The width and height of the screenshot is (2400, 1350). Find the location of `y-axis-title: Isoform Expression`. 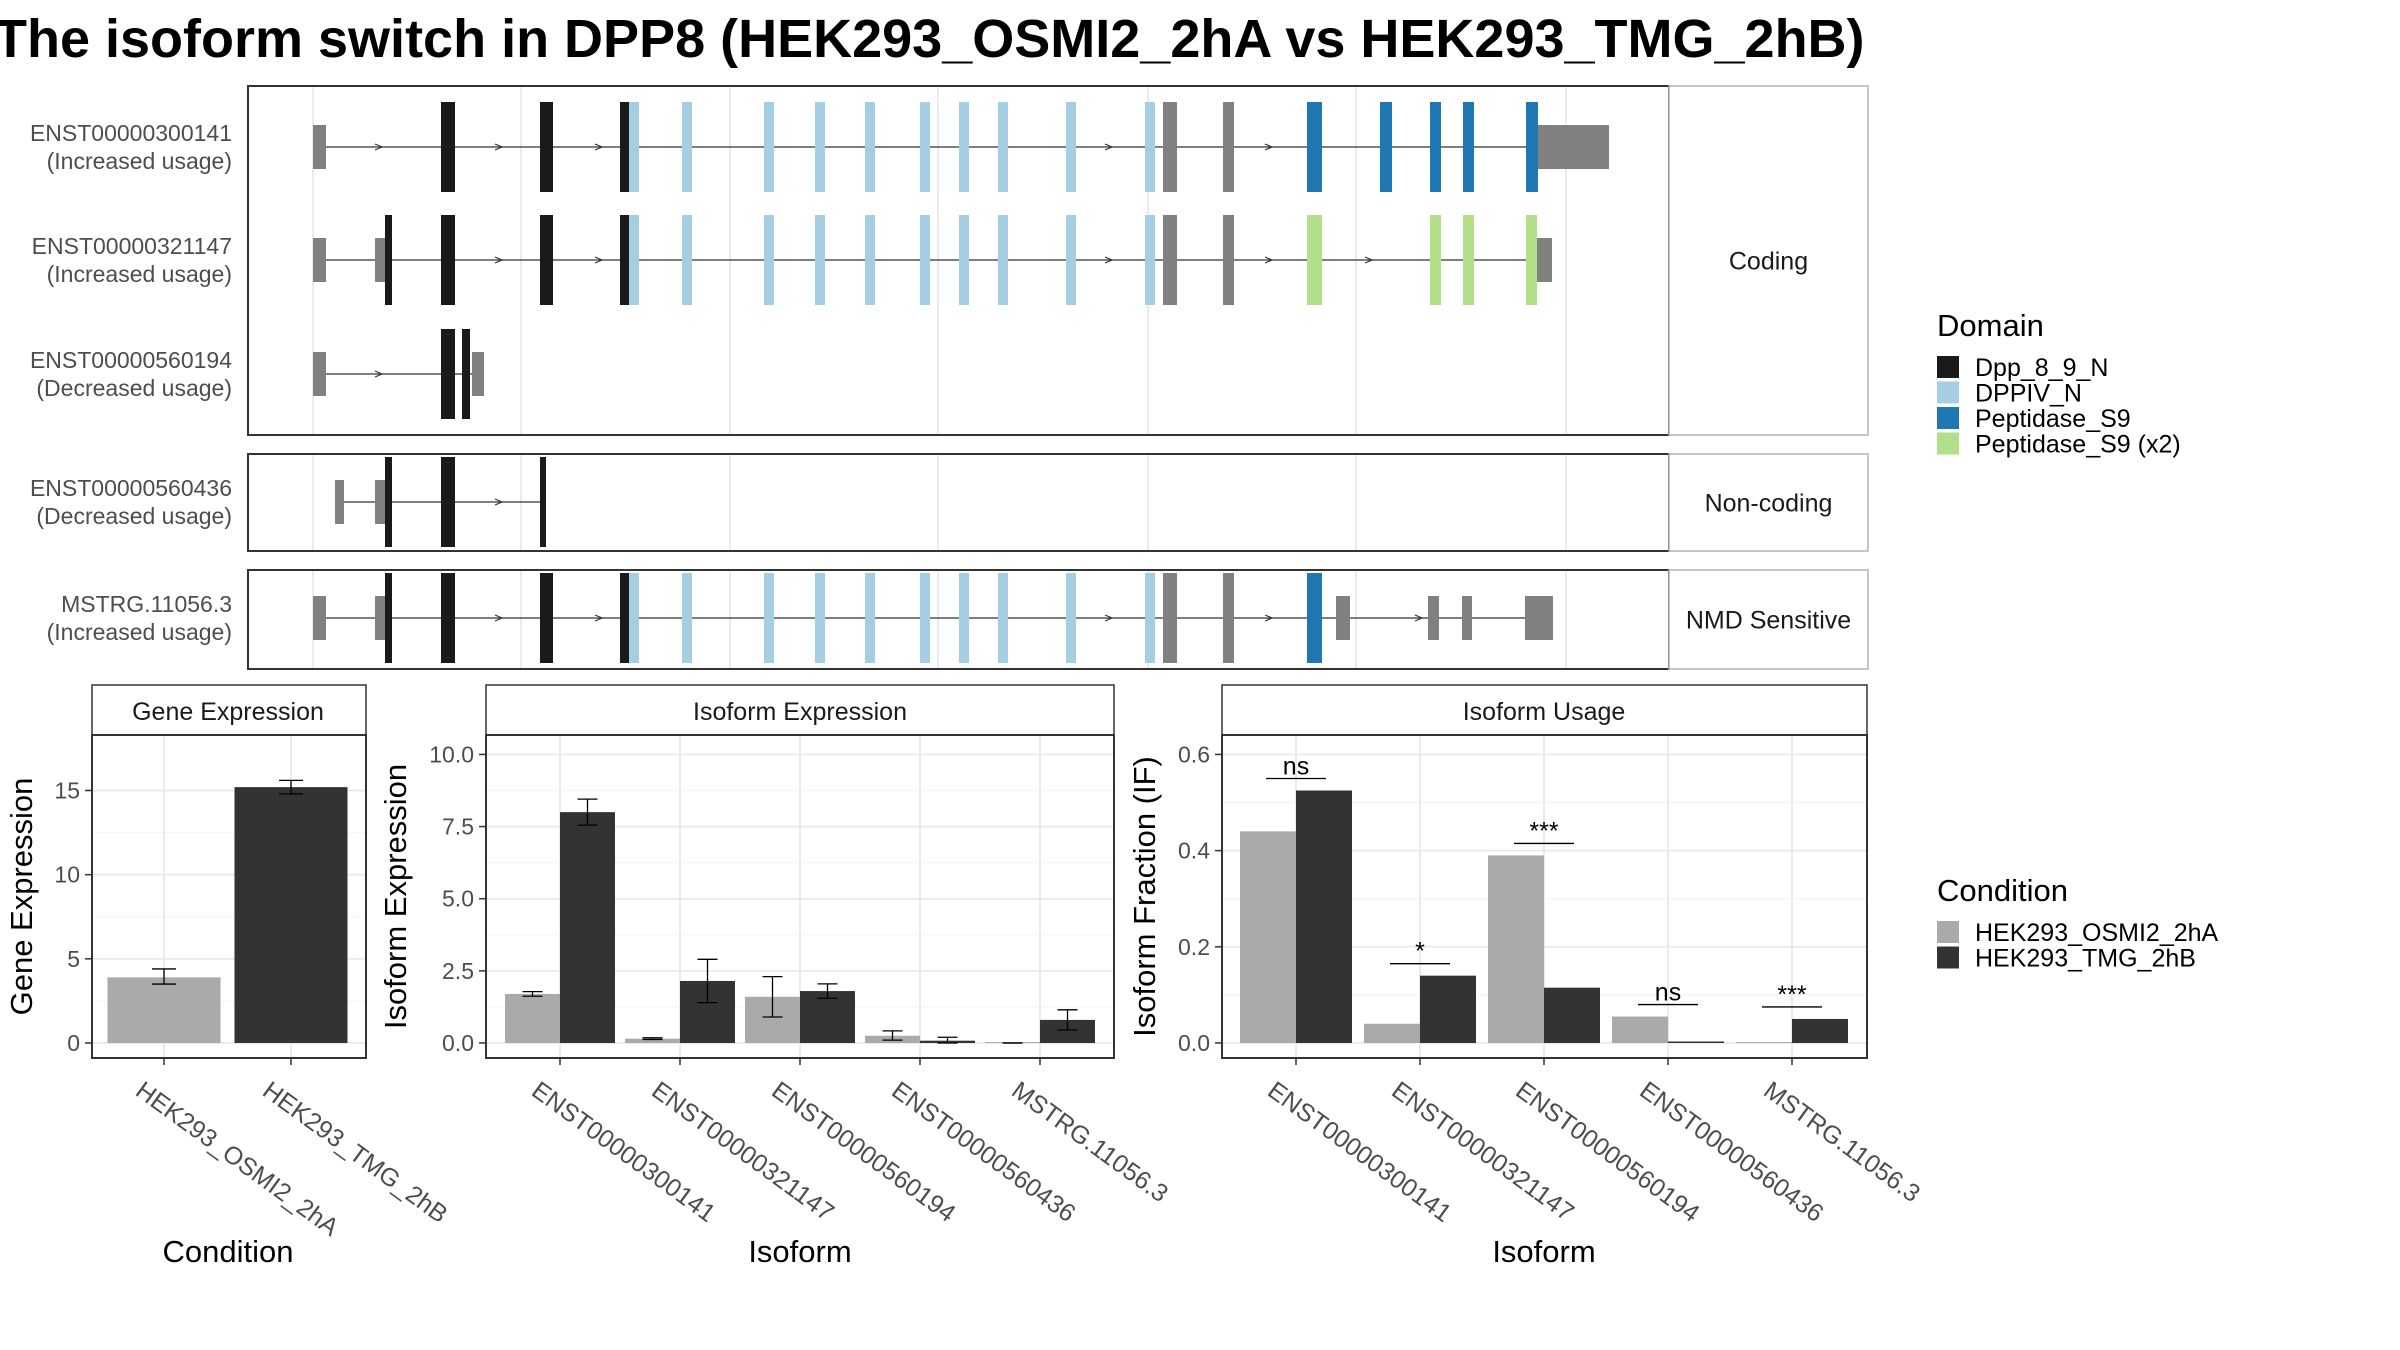

y-axis-title: Isoform Expression is located at coordinates (395, 896).